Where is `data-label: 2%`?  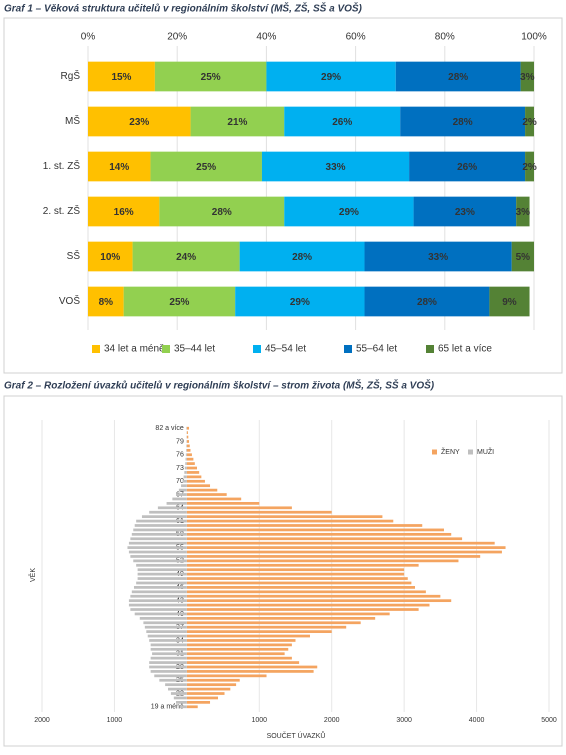 data-label: 2% is located at coordinates (529, 167).